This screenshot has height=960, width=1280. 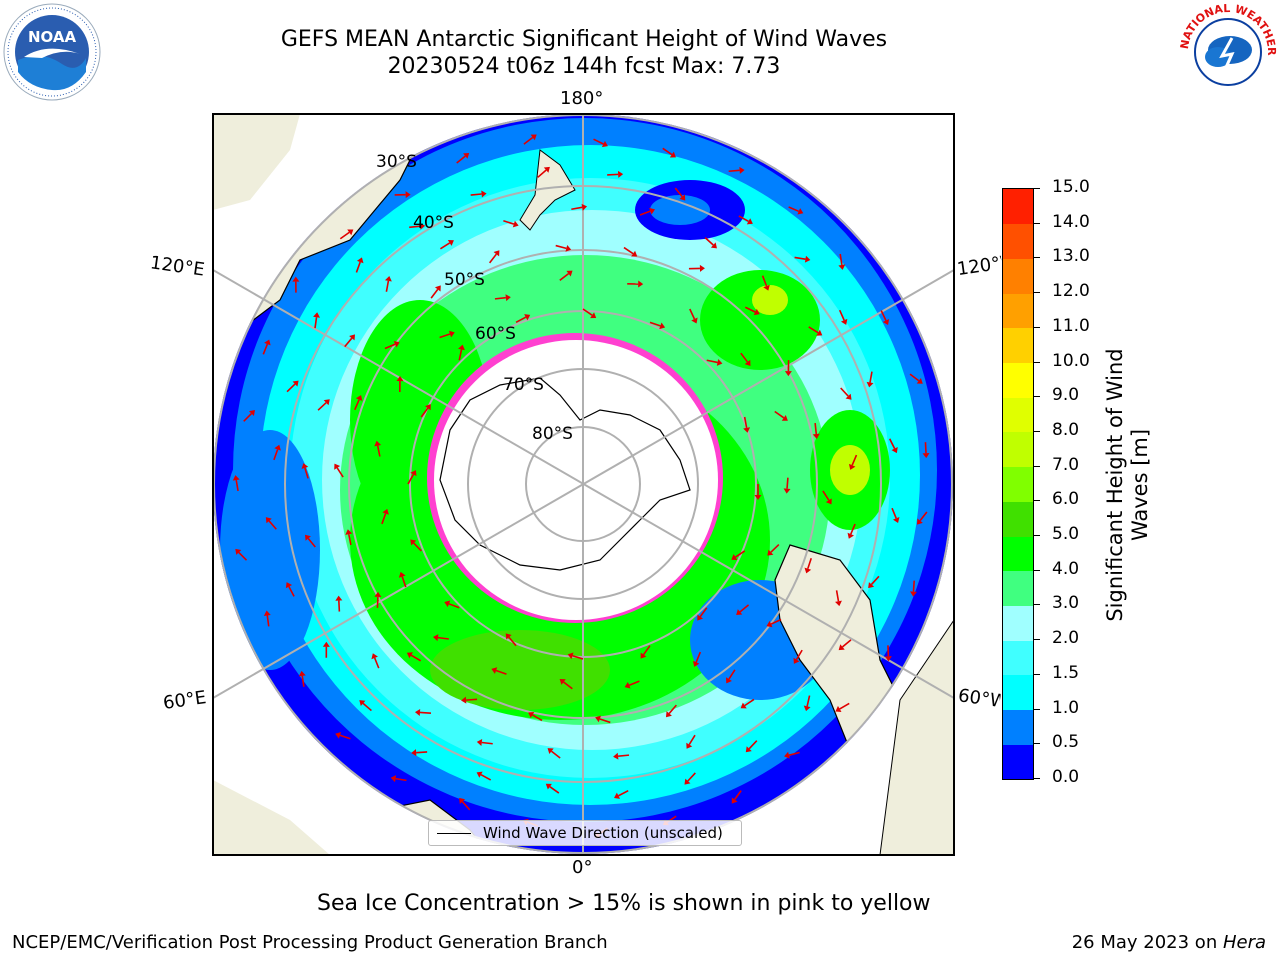 What do you see at coordinates (1071, 256) in the screenshot?
I see `colorbar-tick-label: 13.0` at bounding box center [1071, 256].